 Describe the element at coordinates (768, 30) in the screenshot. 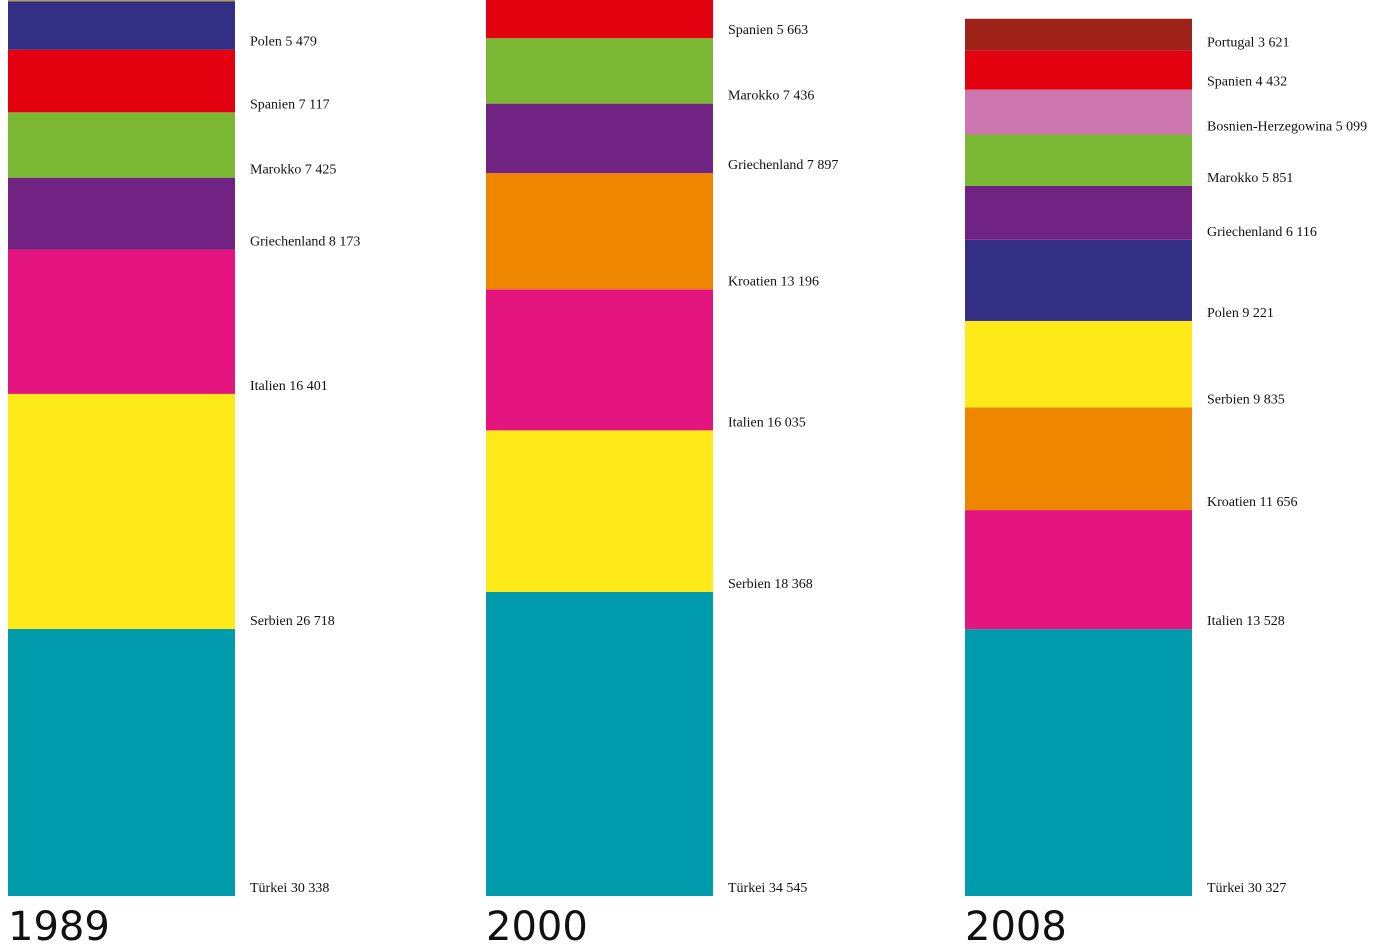

I see `segment-label-2000-spanien: Spanien 5 663` at that location.